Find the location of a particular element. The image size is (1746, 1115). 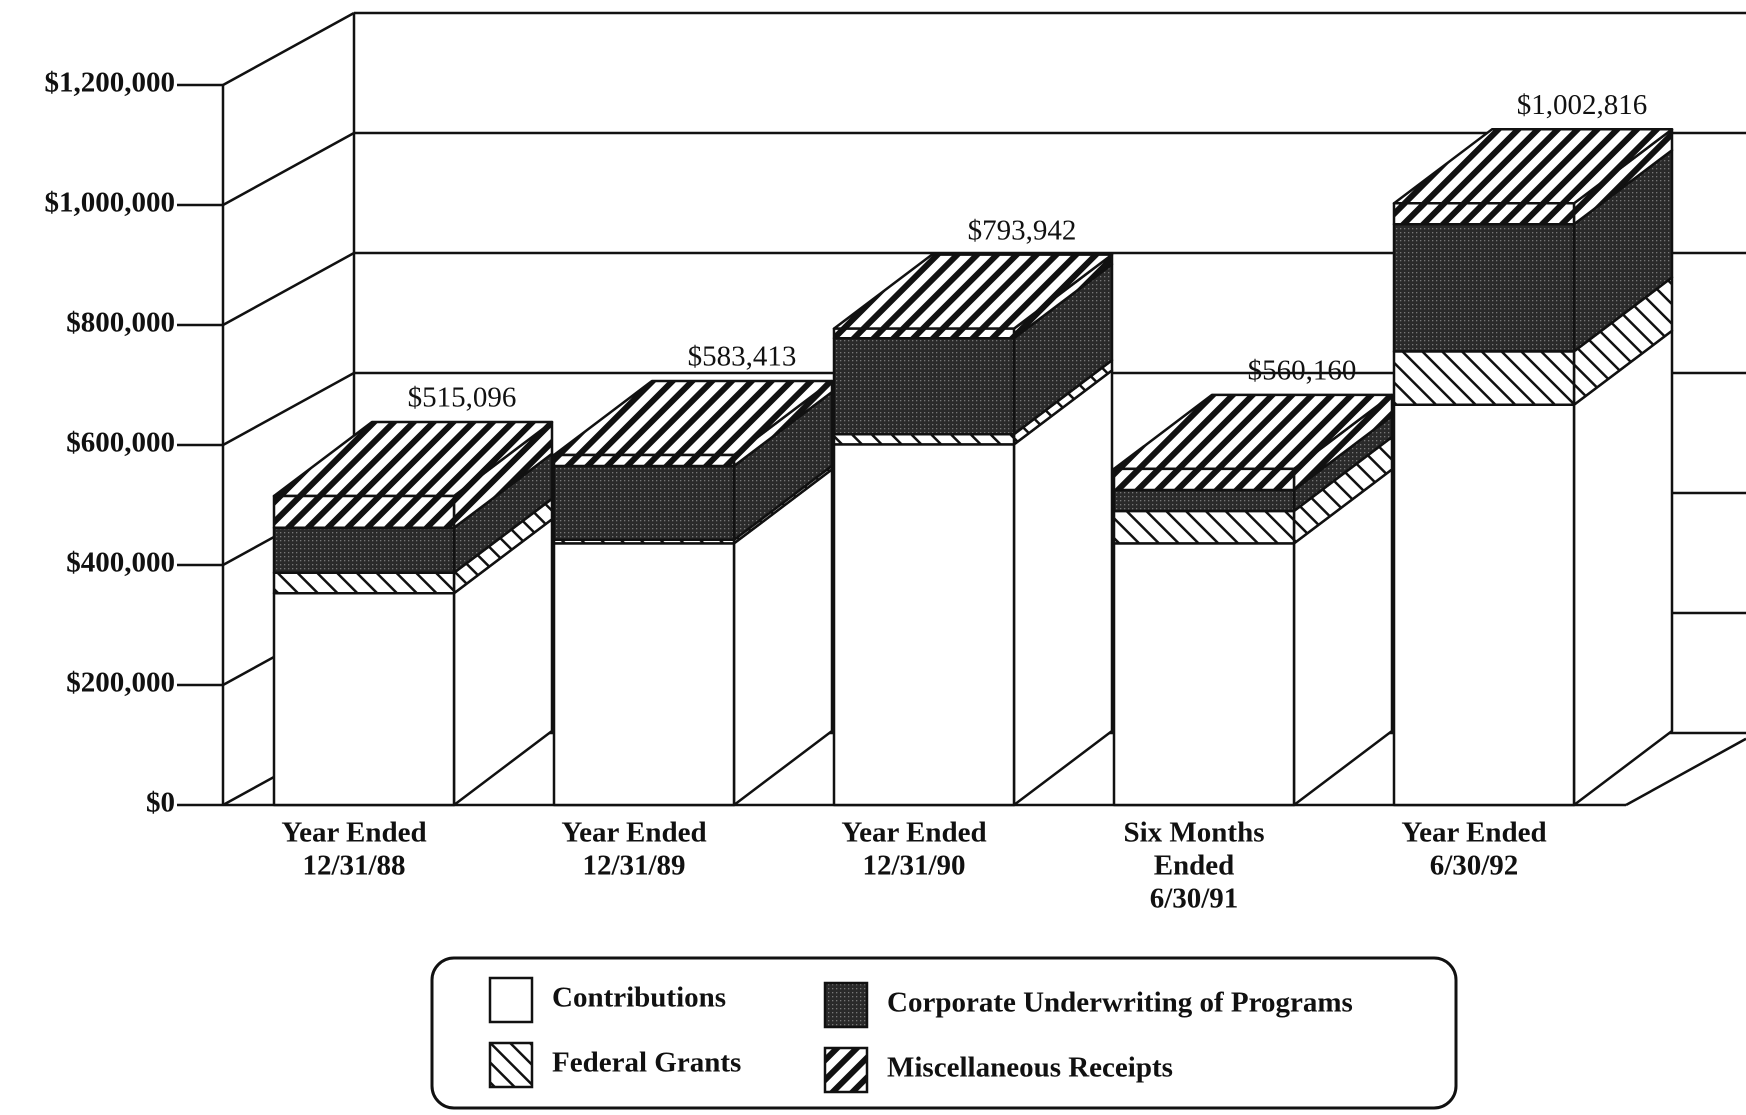

total-label: $583,413 is located at coordinates (742, 357).